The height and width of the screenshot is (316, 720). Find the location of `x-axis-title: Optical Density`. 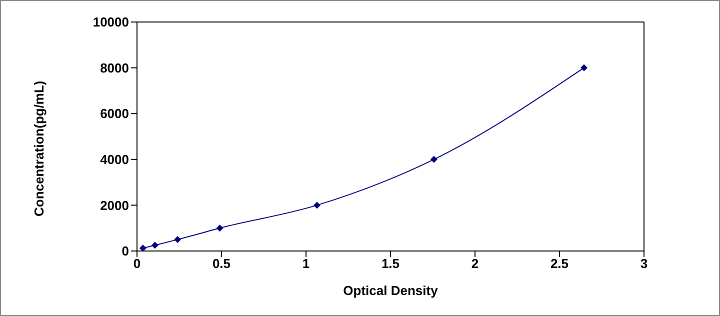

x-axis-title: Optical Density is located at coordinates (391, 290).